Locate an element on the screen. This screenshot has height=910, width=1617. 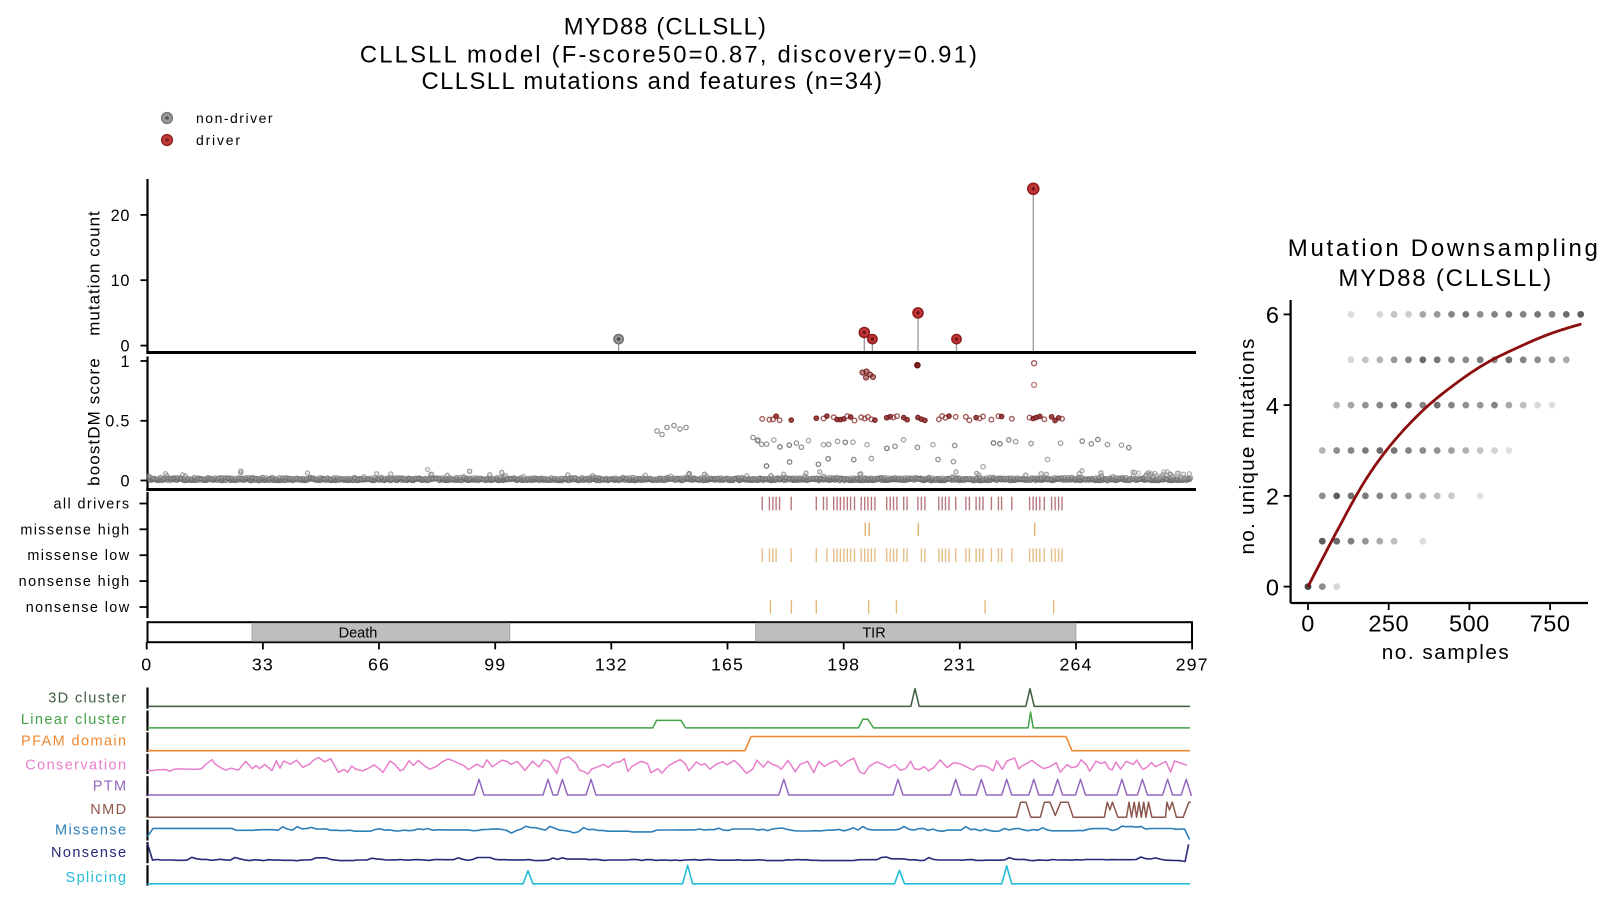
svg-text: Linear cluster is located at coordinates (74, 720).